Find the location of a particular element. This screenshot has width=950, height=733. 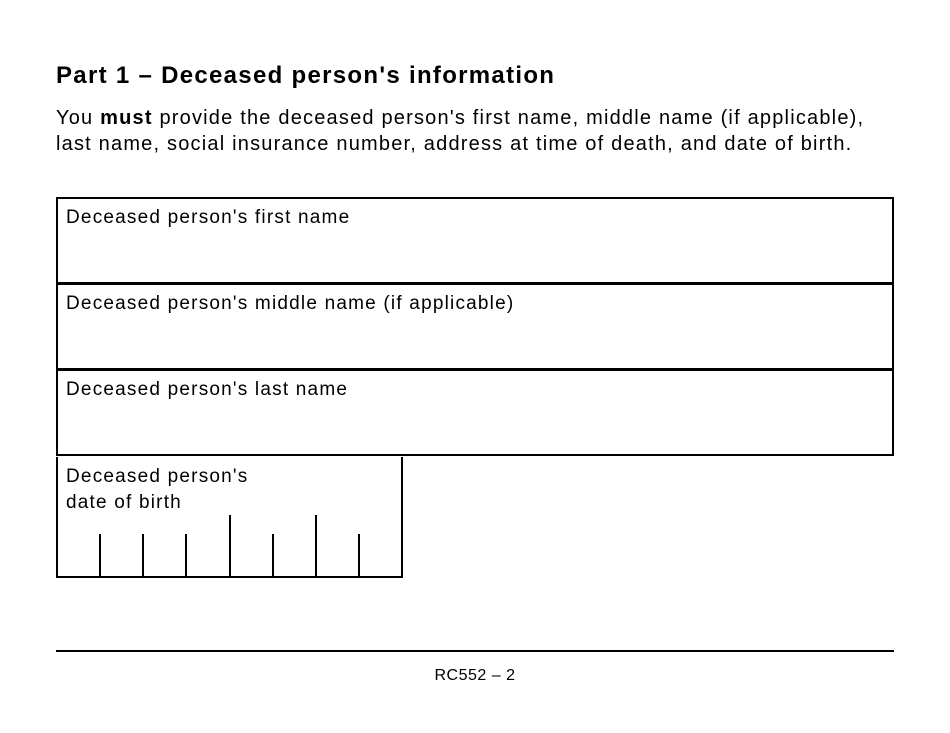

intro-text: You is located at coordinates (78, 118).